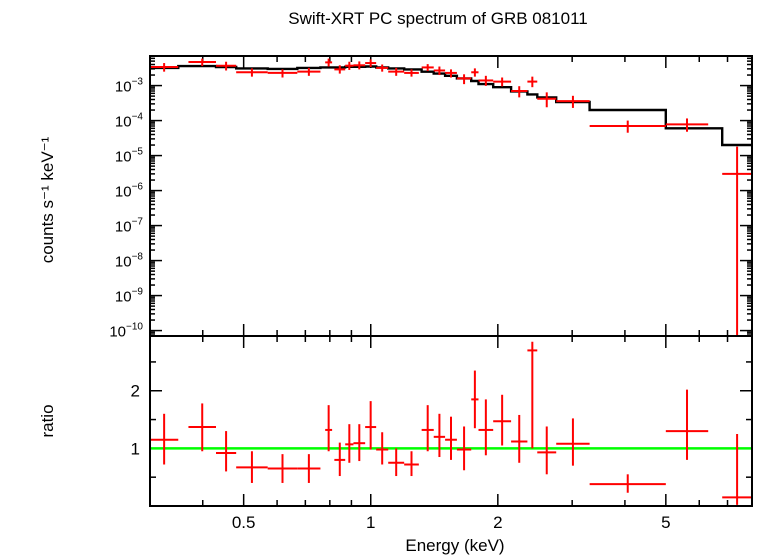 Image resolution: width=758 pixels, height=556 pixels. I want to click on top-y-axis-label: counts s⁻¹ keV⁻¹, so click(47, 199).